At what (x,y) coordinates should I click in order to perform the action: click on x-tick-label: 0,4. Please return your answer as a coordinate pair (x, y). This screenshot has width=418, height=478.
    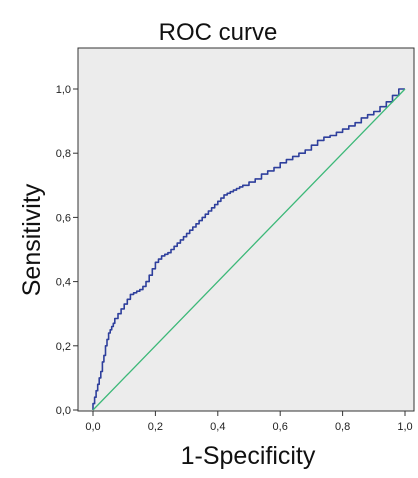
    Looking at the image, I should click on (217, 427).